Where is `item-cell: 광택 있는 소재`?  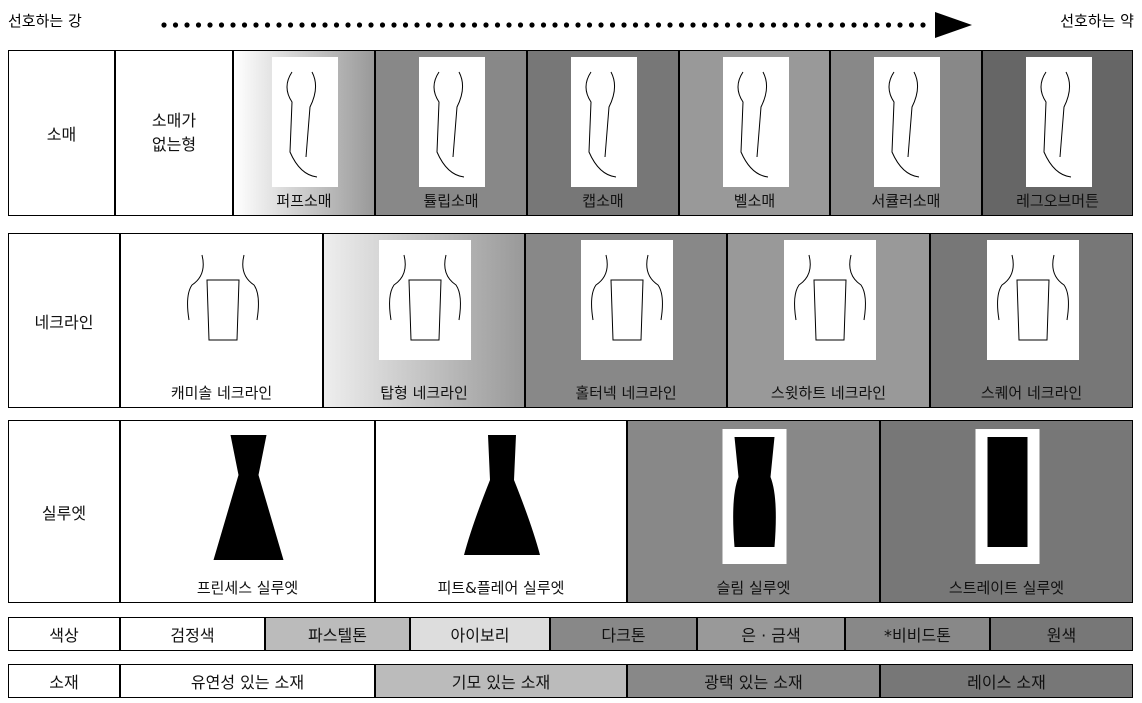
item-cell: 광택 있는 소재 is located at coordinates (753, 681).